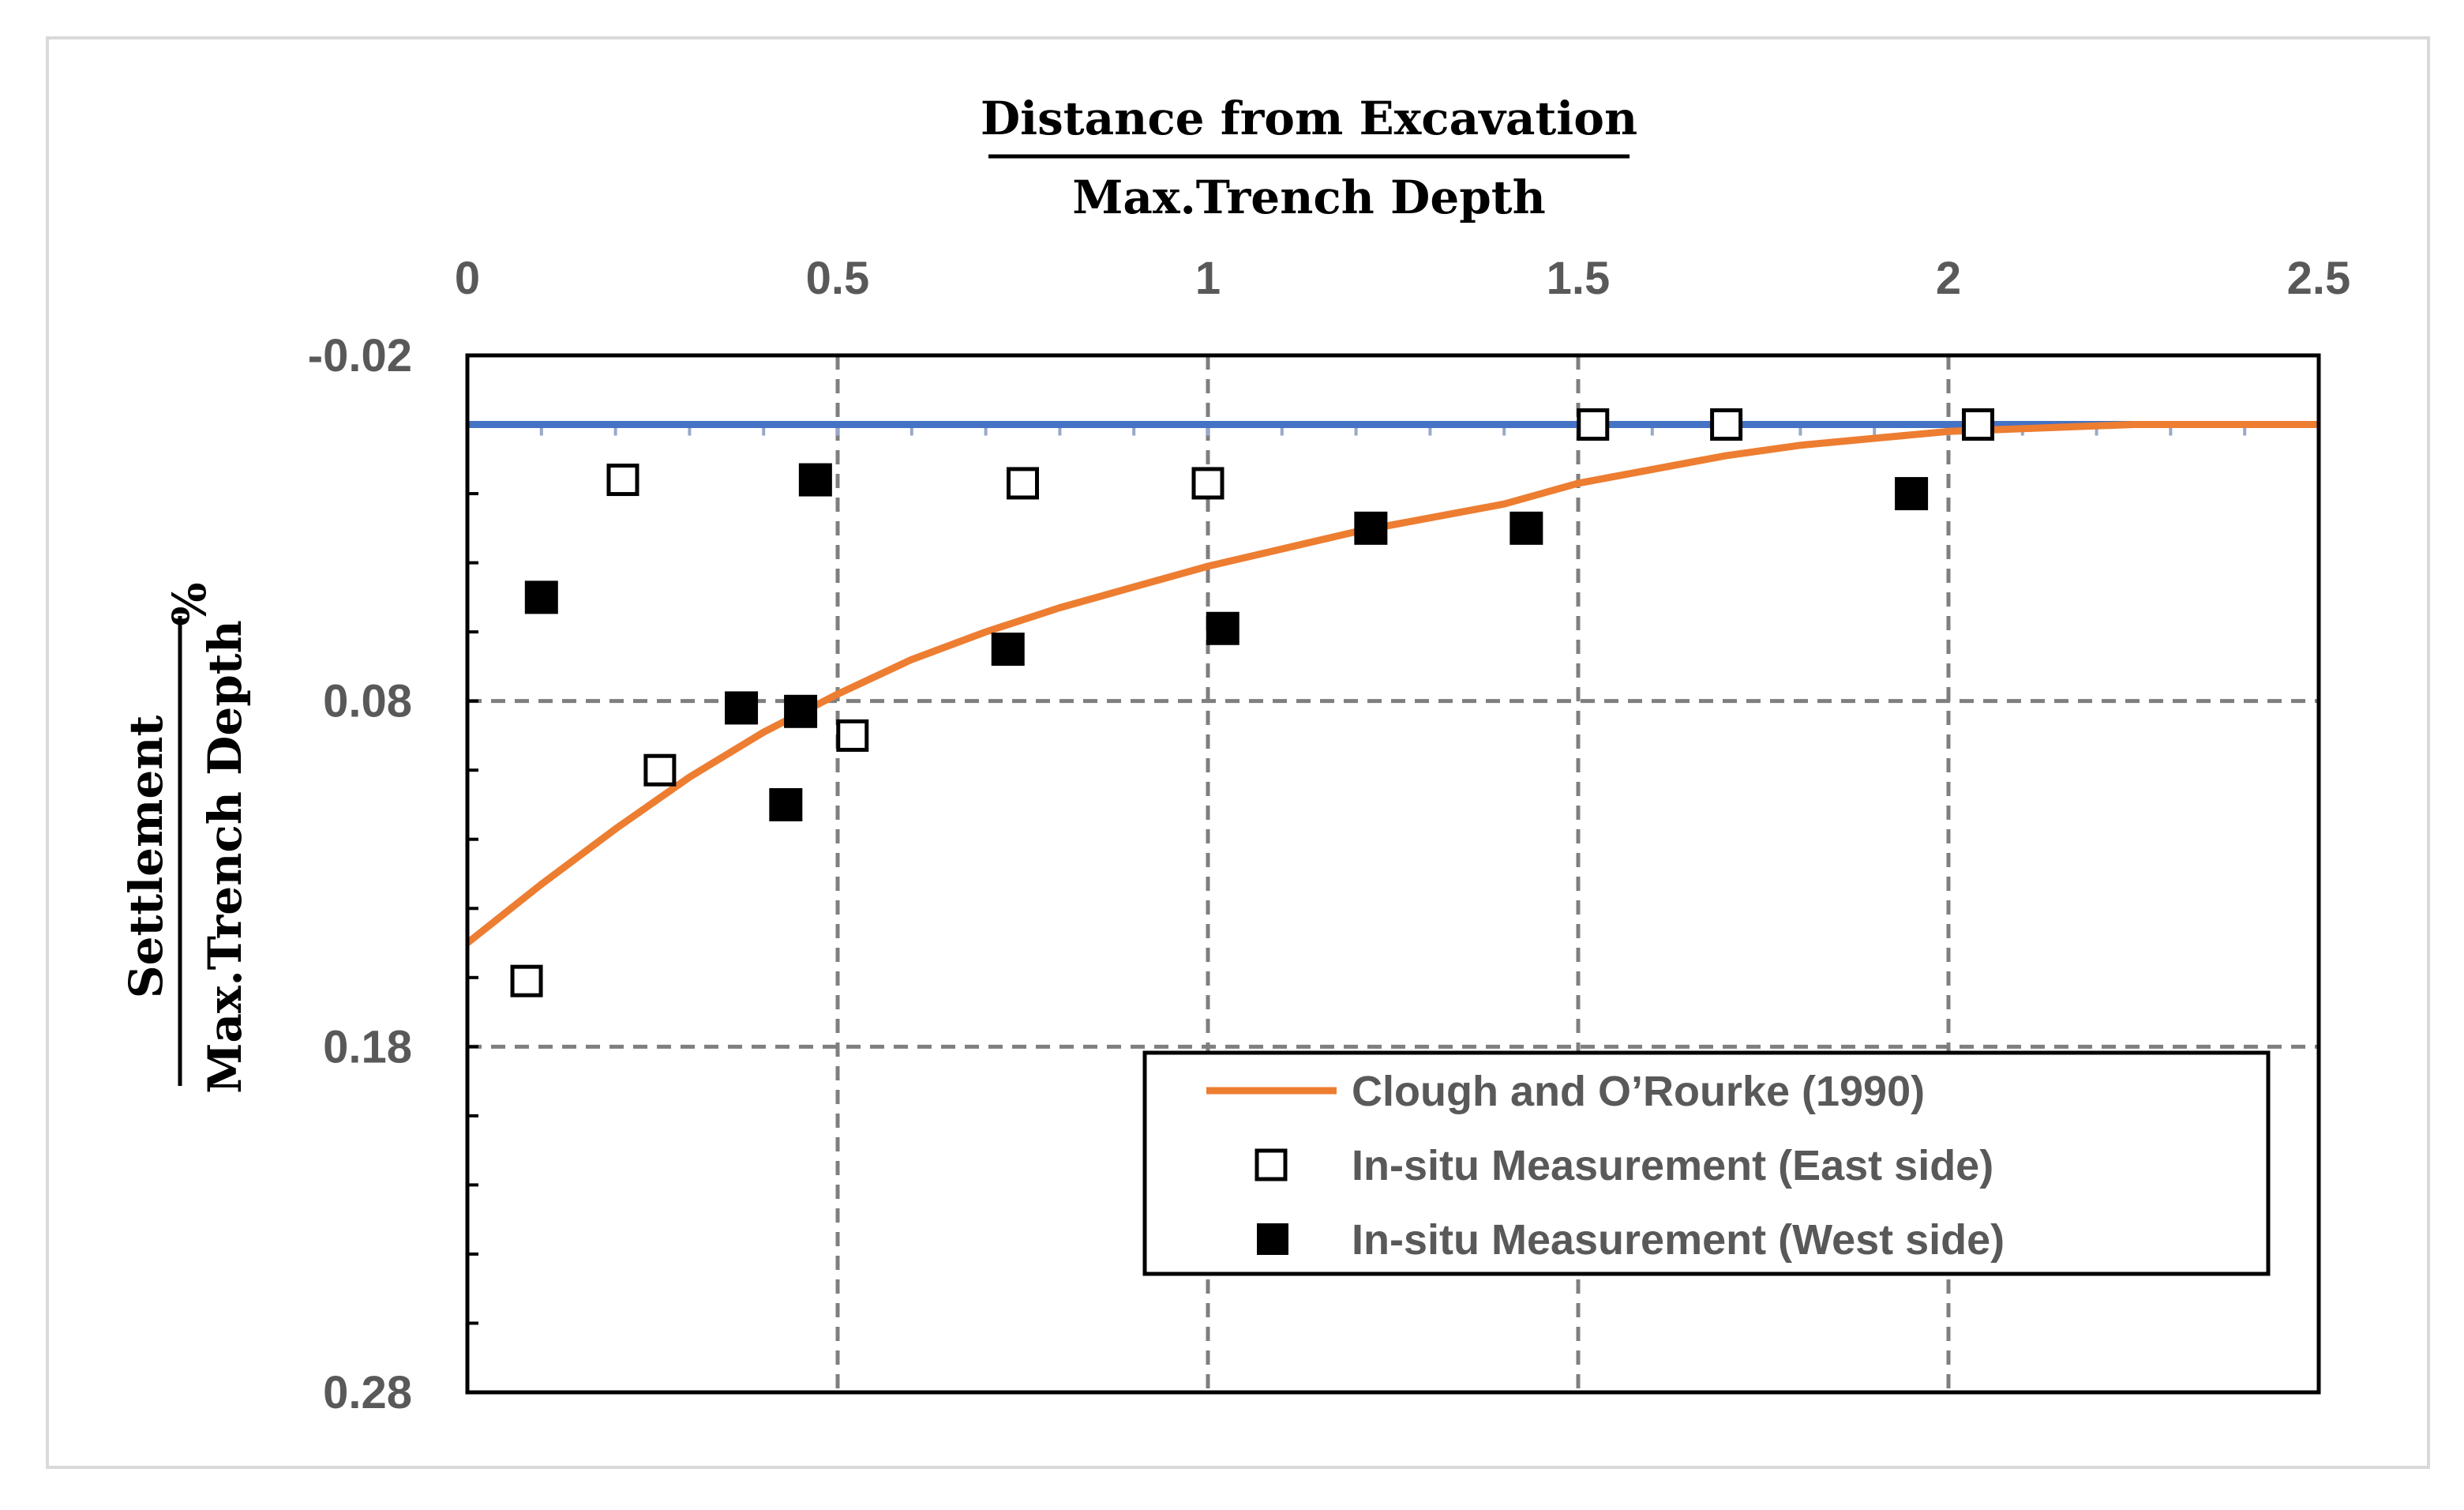  I want to click on x-tick-label: 0.5, so click(838, 278).